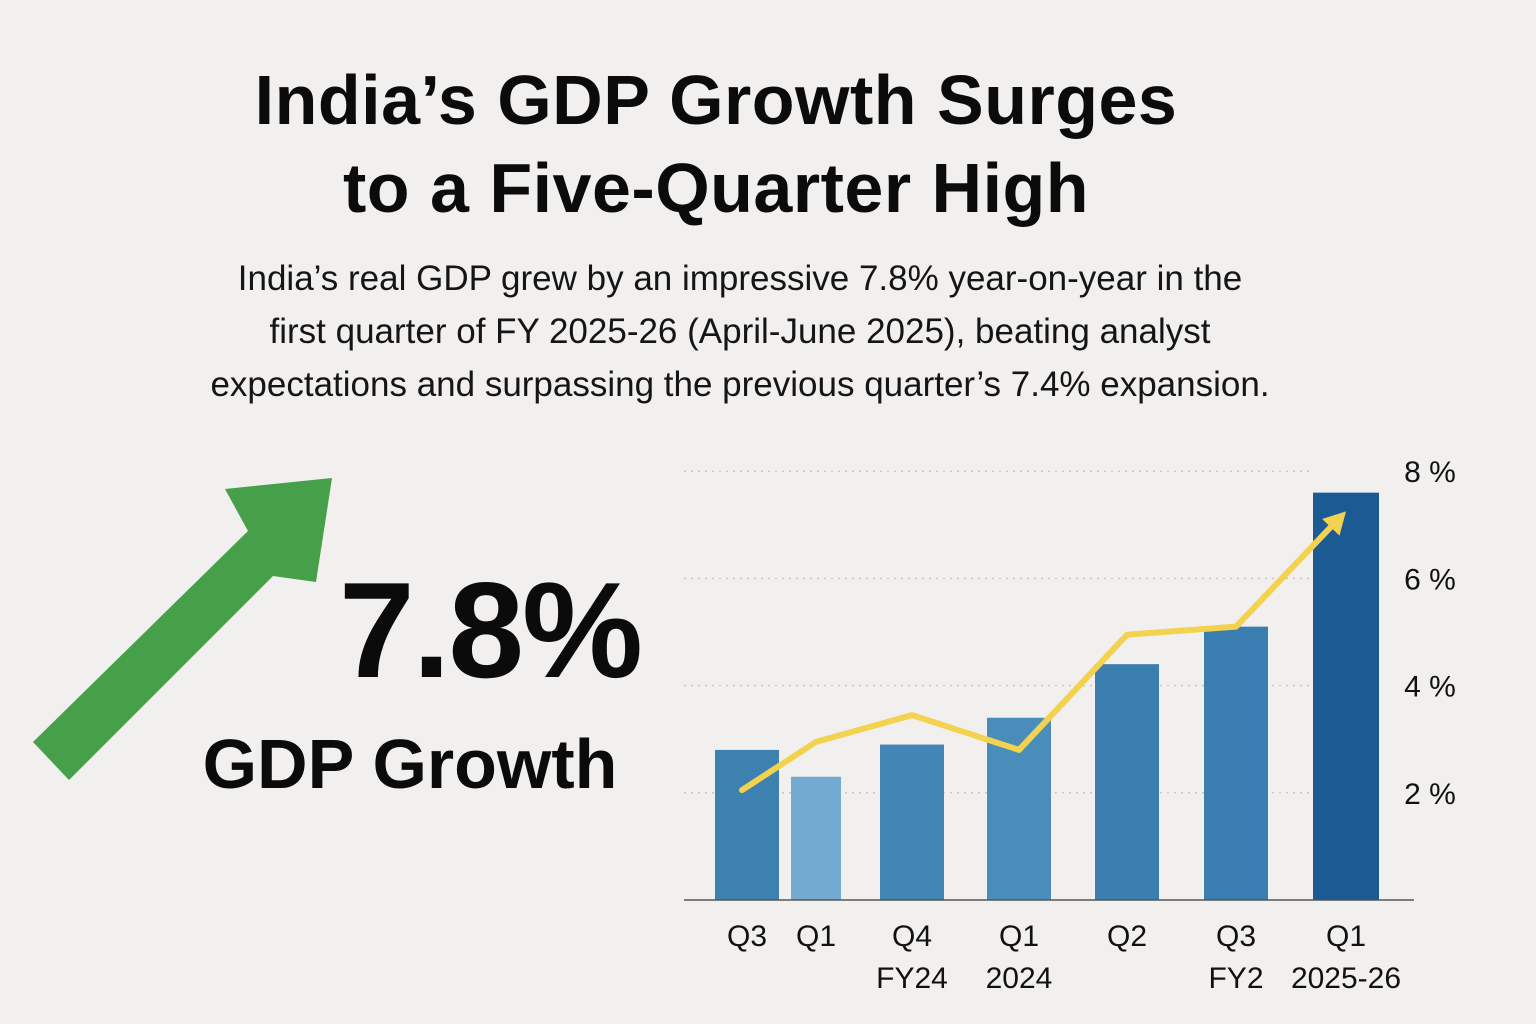 Image resolution: width=1536 pixels, height=1024 pixels. I want to click on arrow-shape, so click(182, 629).